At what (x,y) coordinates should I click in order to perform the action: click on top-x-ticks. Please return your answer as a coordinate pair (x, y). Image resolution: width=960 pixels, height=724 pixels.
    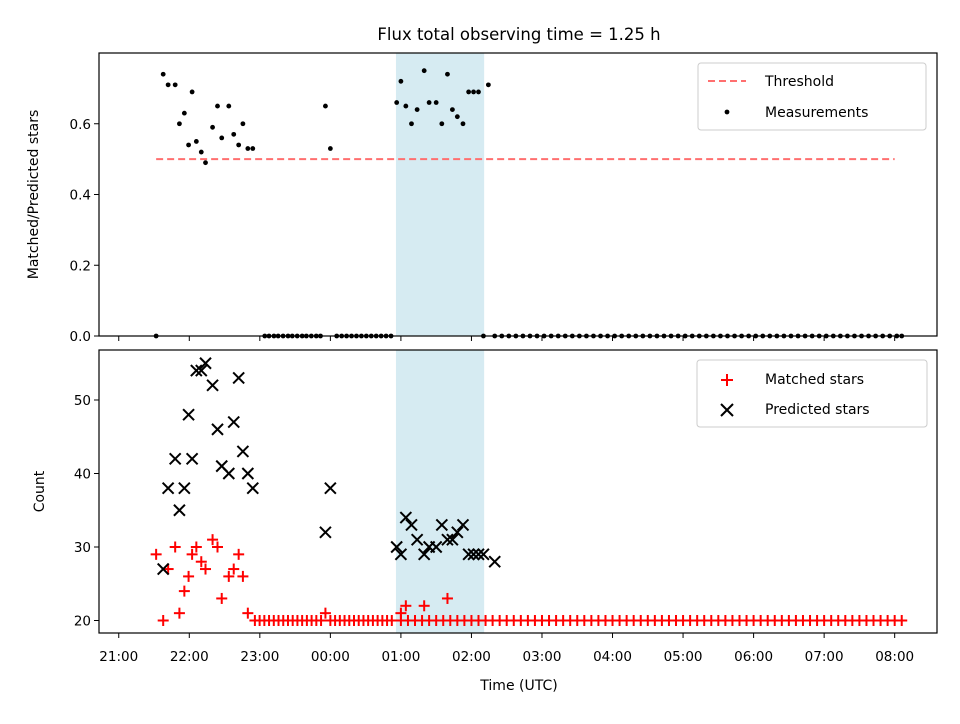
    Looking at the image, I should click on (507, 338).